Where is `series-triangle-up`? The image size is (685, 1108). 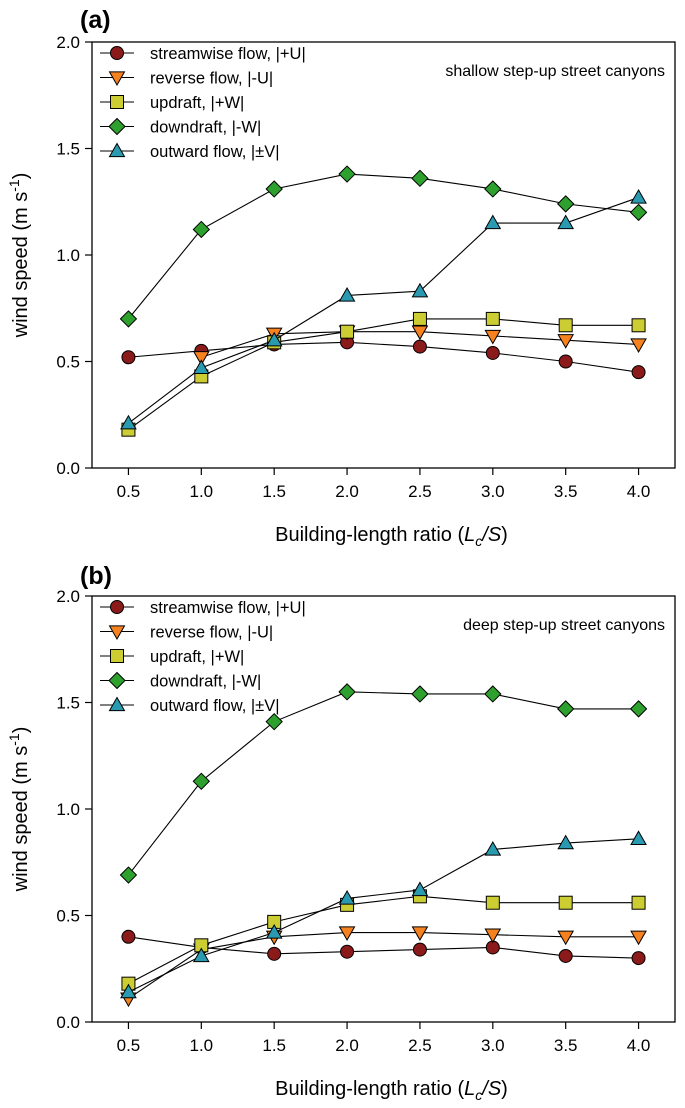 series-triangle-up is located at coordinates (383, 914).